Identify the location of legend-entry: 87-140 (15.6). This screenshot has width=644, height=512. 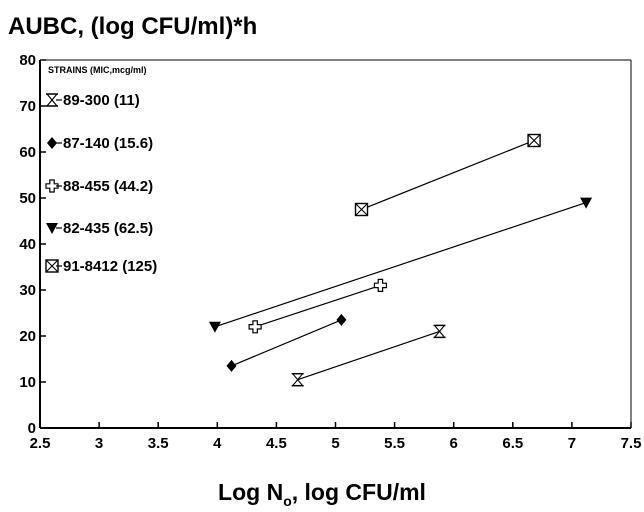
(100, 143).